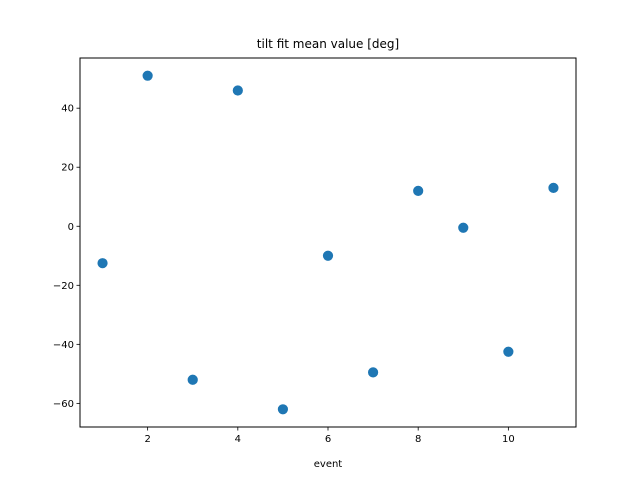 Image resolution: width=640 pixels, height=480 pixels. What do you see at coordinates (508, 439) in the screenshot?
I see `x-tick-label: 10` at bounding box center [508, 439].